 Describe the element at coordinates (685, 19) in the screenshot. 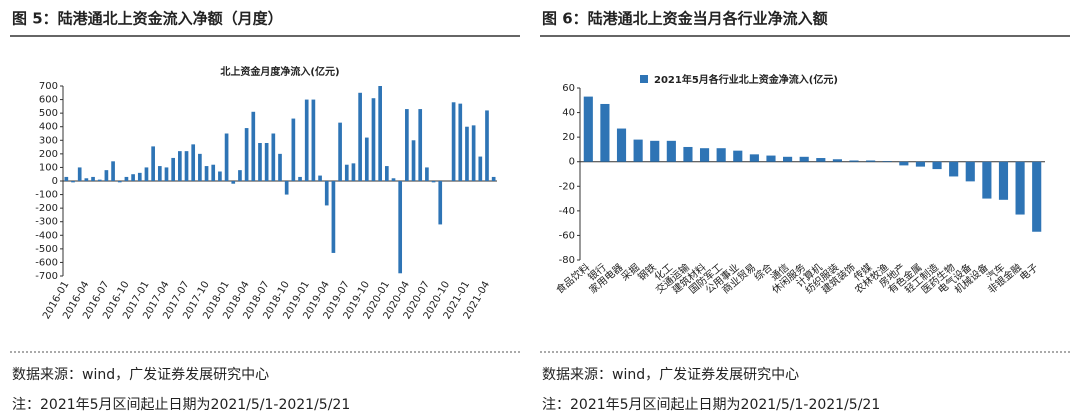

I see `figure-title: 图 6：陆港通北上资金当月各行业净流入额` at that location.